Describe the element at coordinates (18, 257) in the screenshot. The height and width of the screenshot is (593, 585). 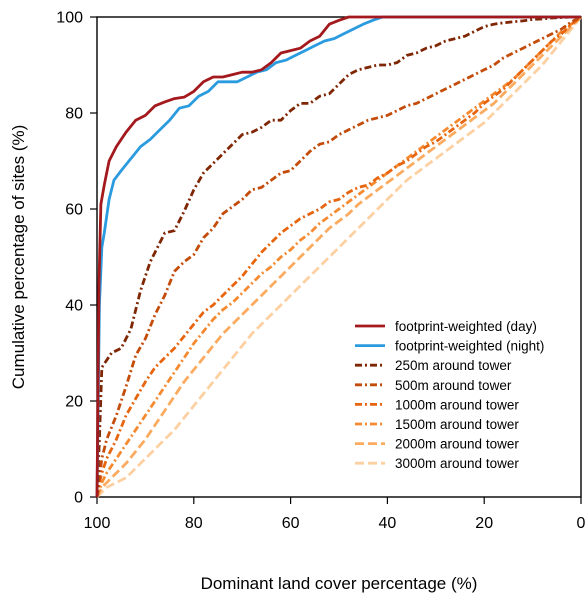
I see `y-axis-label: Cumulative percentage of sites (%)` at that location.